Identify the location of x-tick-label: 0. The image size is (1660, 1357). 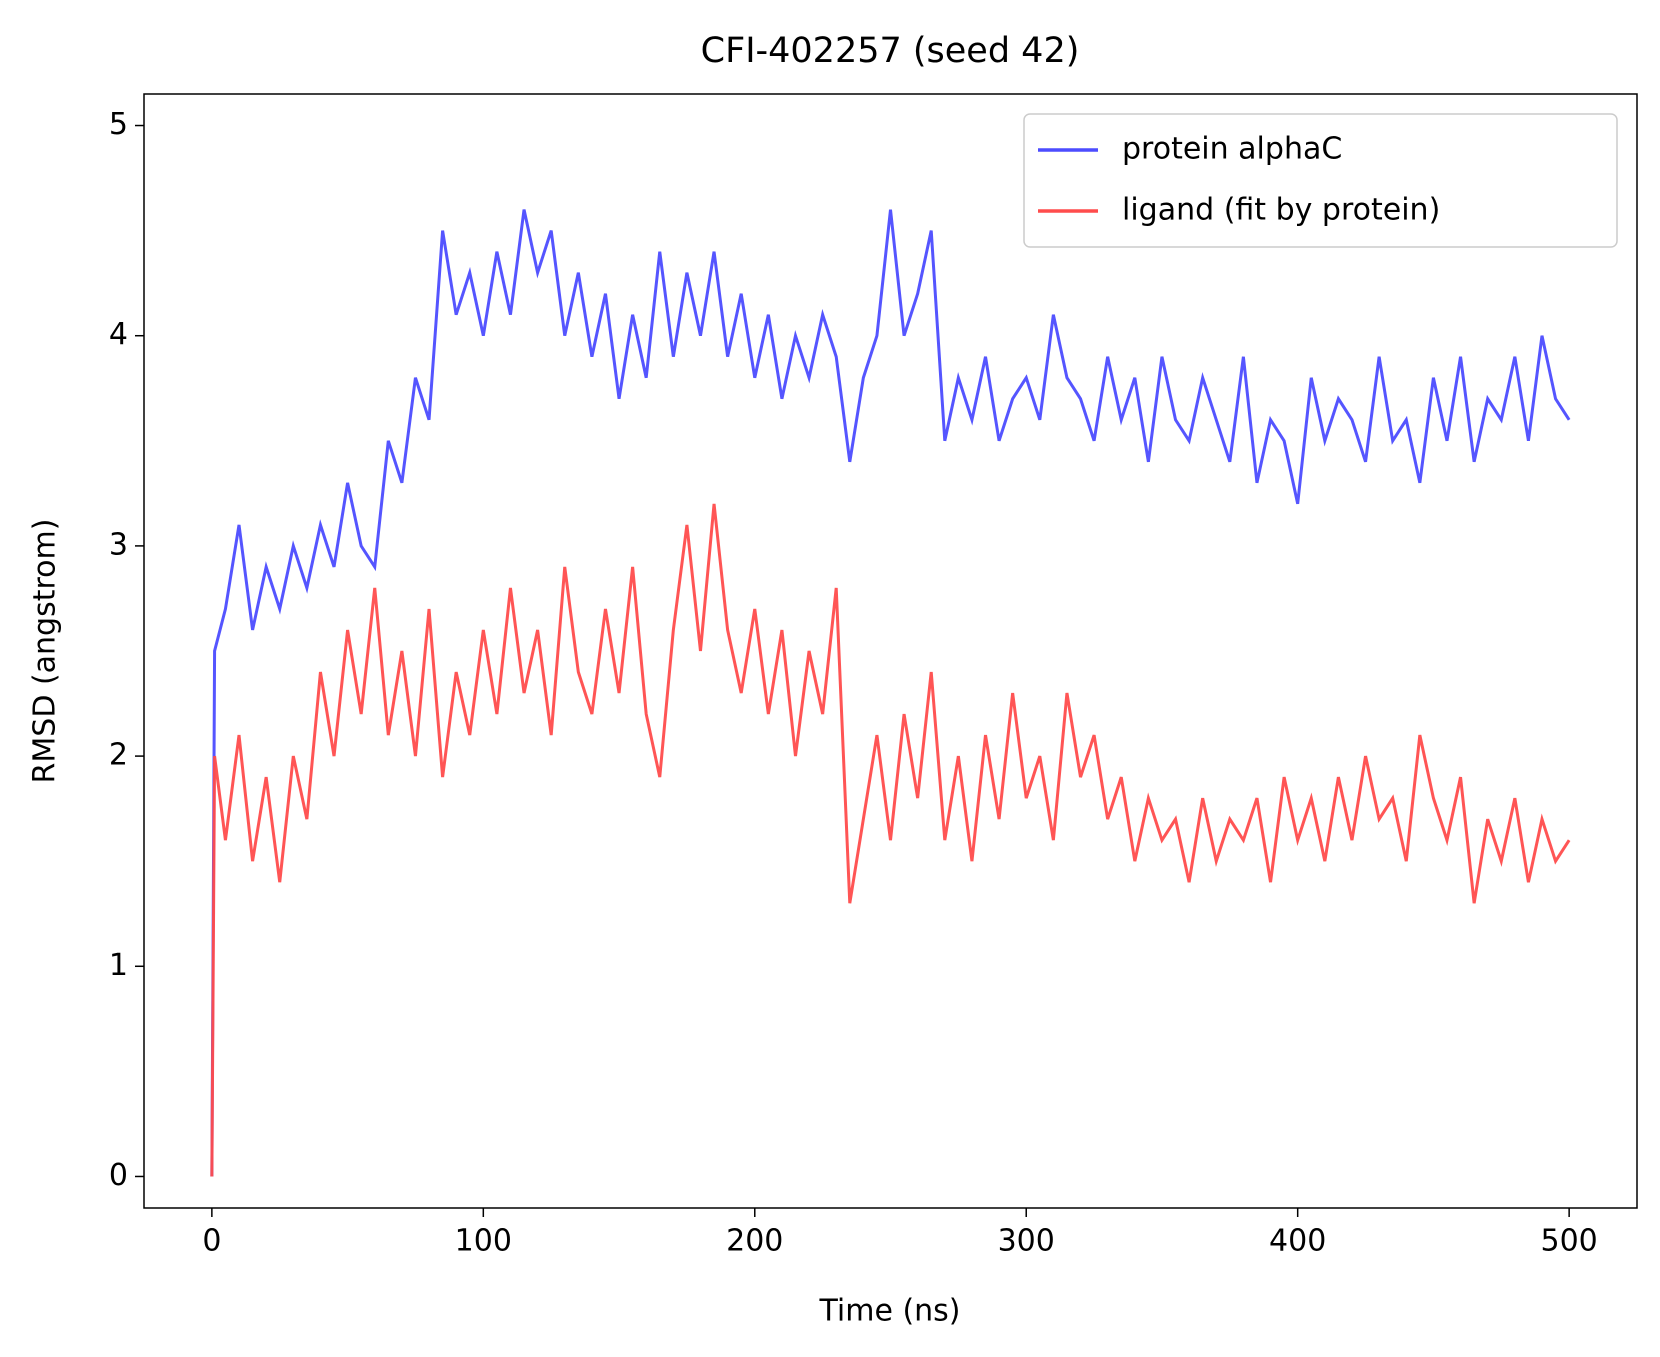
(211, 1241).